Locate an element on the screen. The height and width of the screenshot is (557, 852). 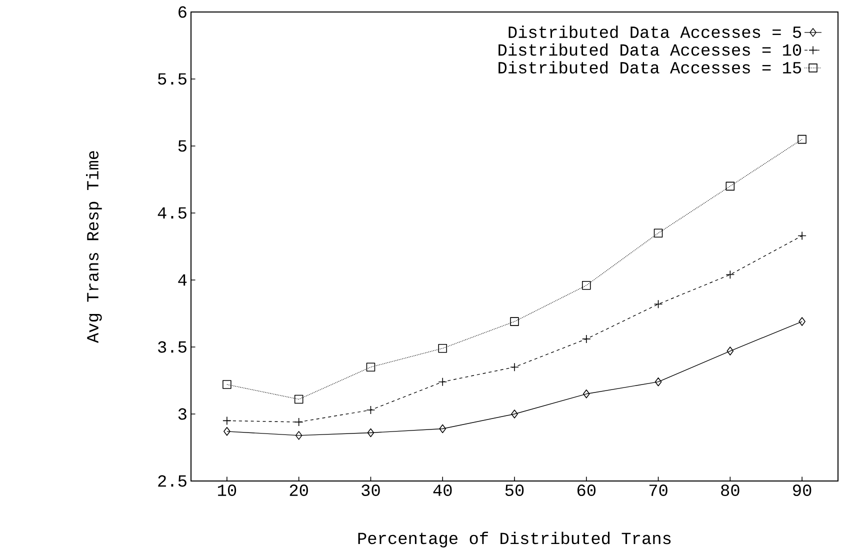
x-tick-label: 70 is located at coordinates (658, 490).